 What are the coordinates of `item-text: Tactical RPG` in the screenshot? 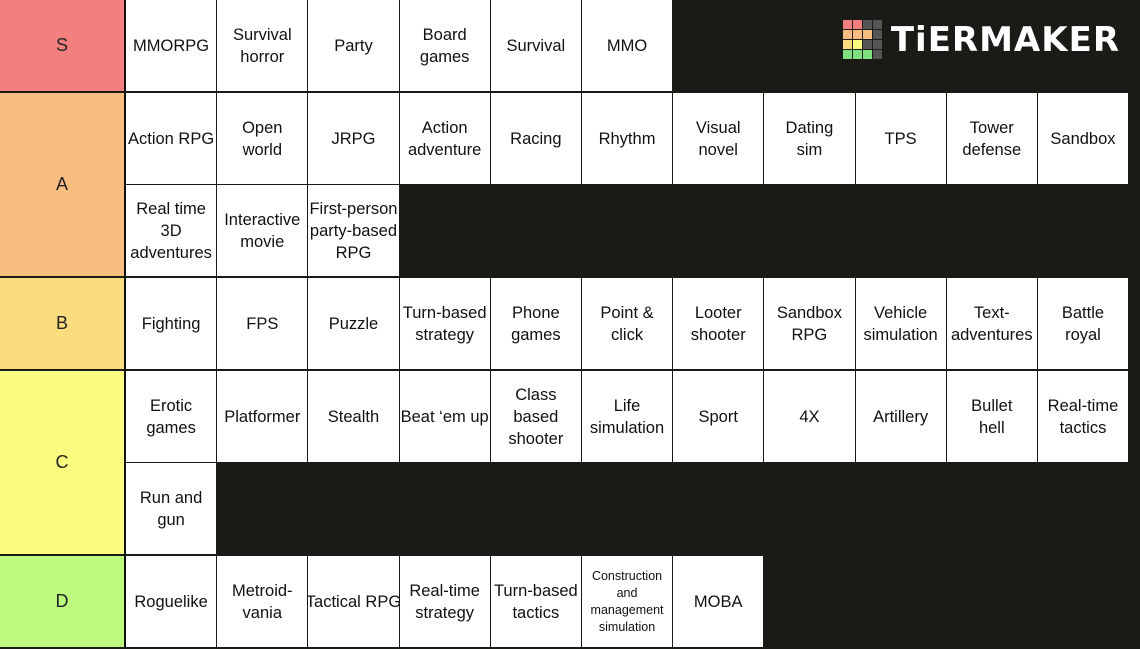 It's located at (353, 601).